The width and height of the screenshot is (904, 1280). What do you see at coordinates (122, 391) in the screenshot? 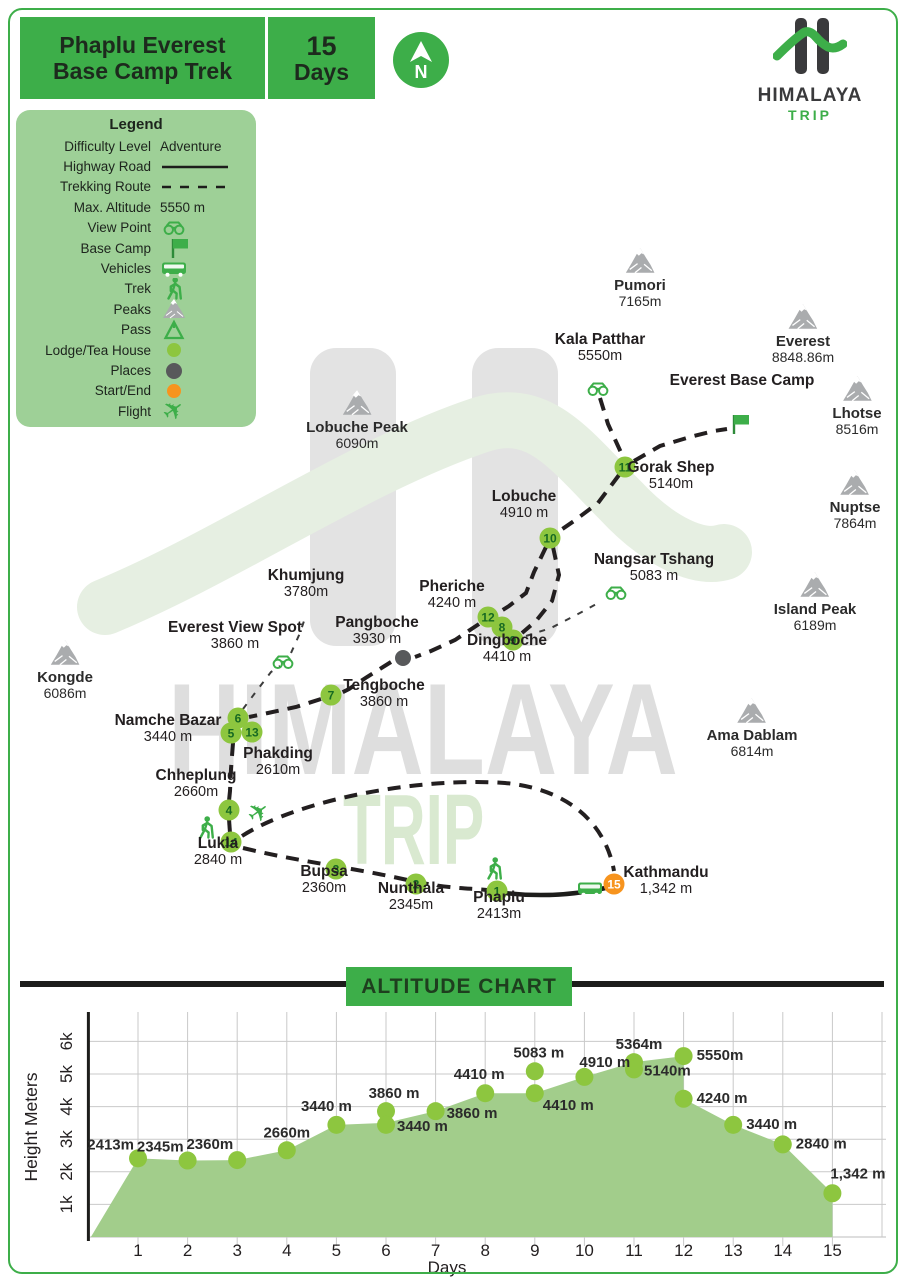
I see `legend-label: Start/End` at bounding box center [122, 391].